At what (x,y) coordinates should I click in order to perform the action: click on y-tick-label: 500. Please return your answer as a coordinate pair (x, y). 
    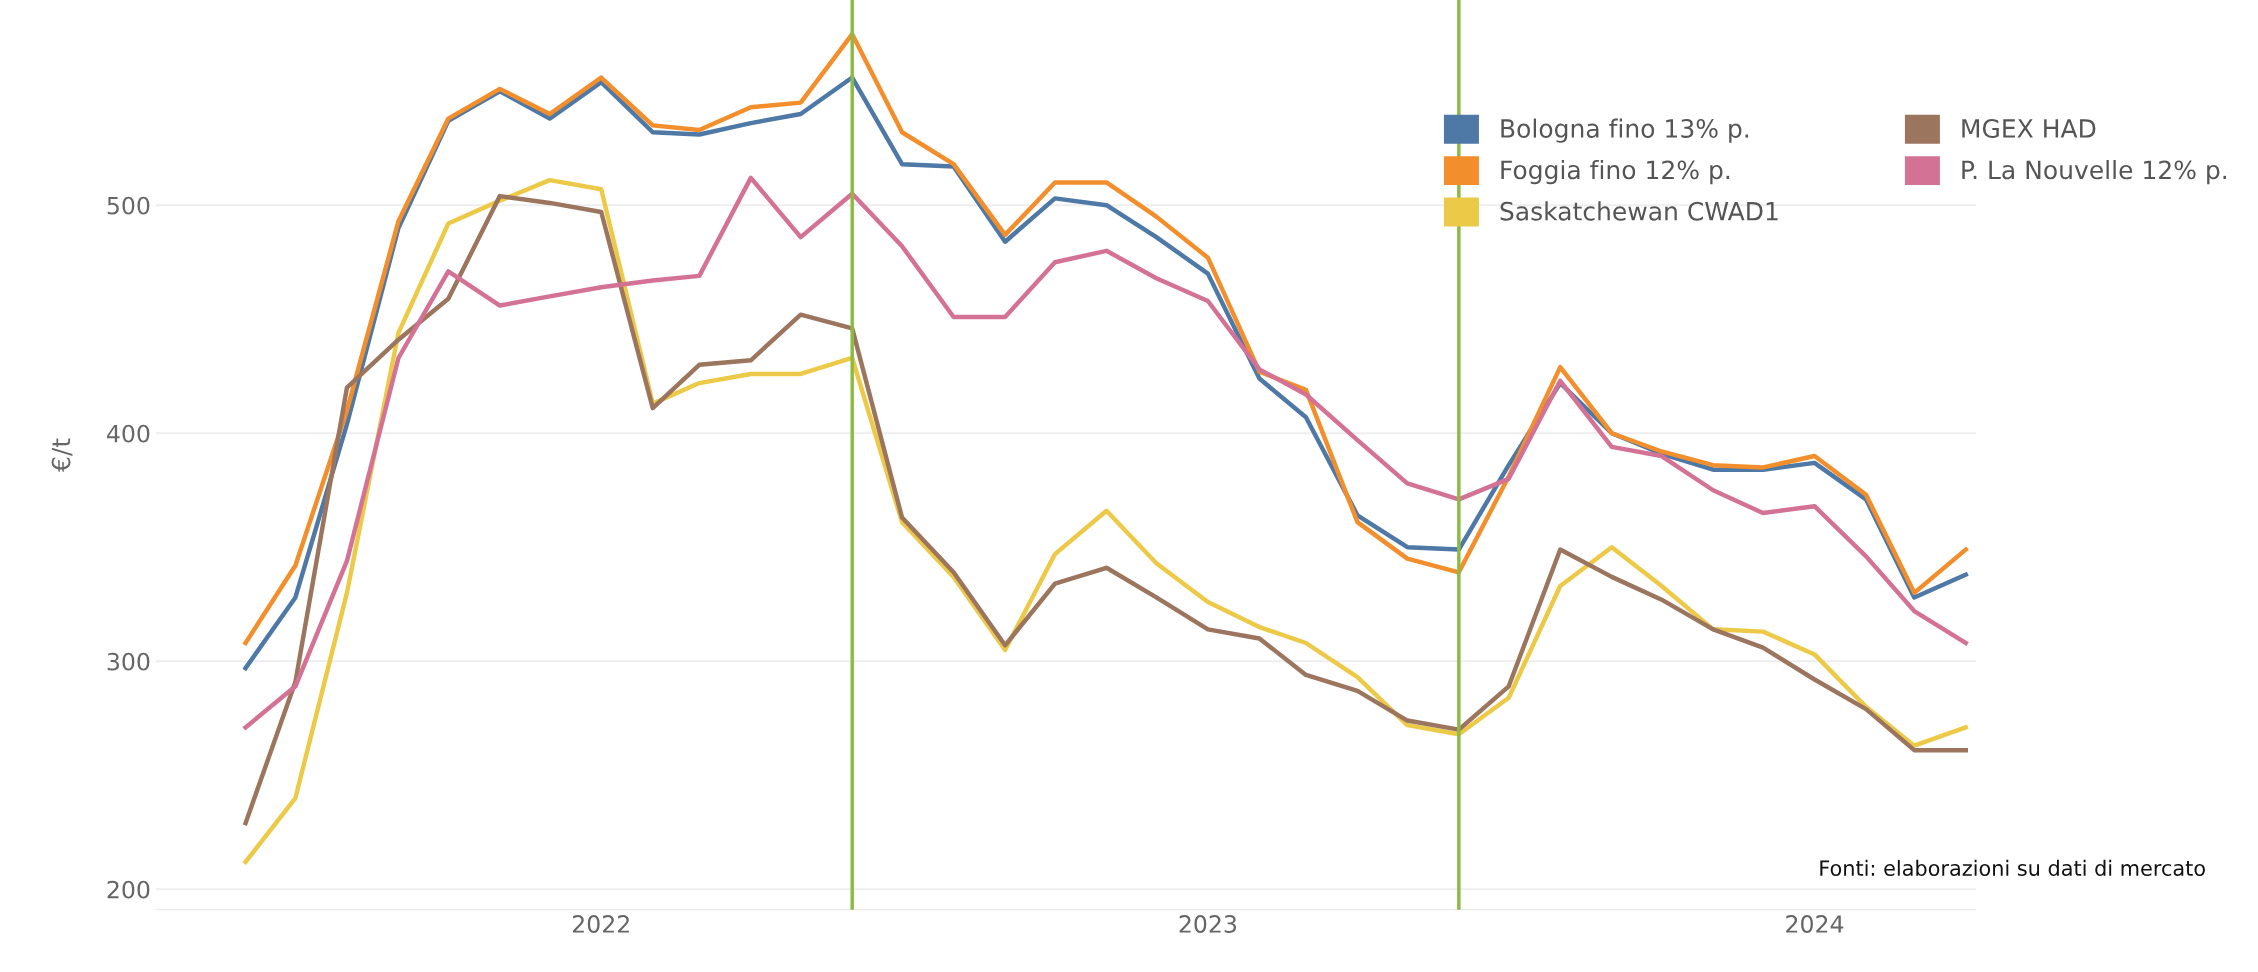
    Looking at the image, I should click on (128, 205).